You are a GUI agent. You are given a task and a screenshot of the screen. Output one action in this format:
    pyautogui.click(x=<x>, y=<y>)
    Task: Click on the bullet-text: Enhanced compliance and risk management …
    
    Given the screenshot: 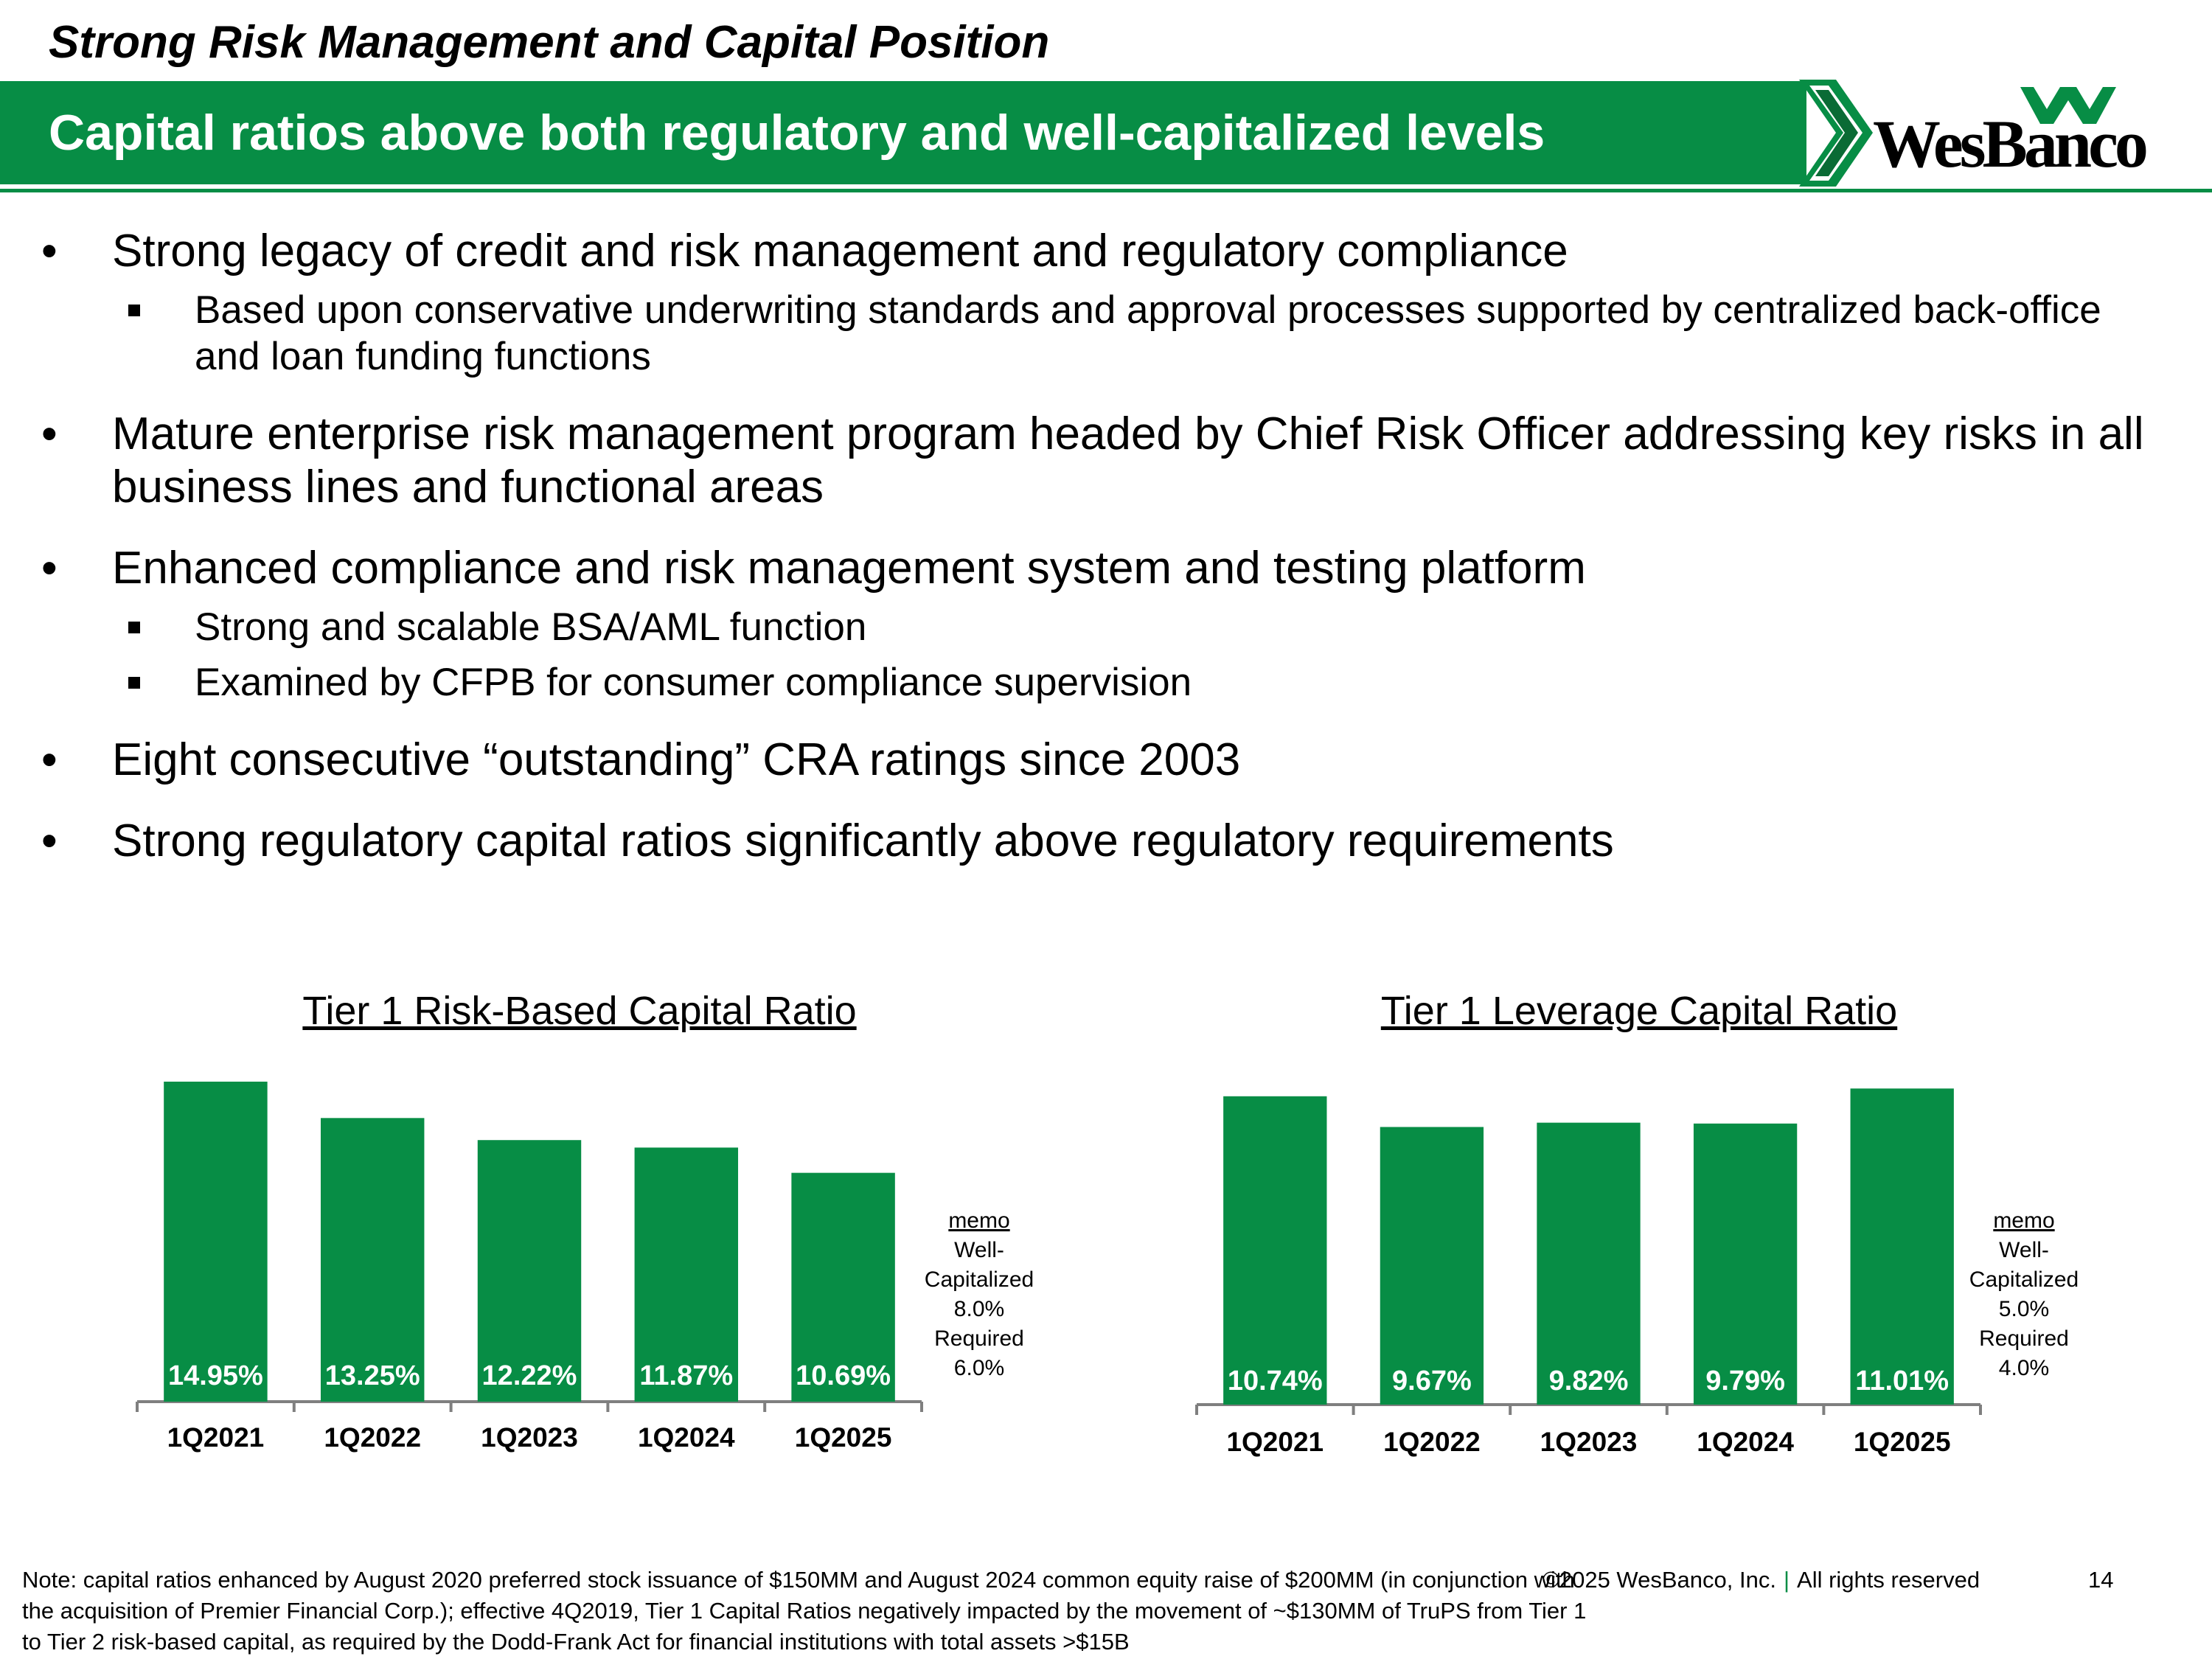 What is the action you would take?
    pyautogui.click(x=849, y=568)
    